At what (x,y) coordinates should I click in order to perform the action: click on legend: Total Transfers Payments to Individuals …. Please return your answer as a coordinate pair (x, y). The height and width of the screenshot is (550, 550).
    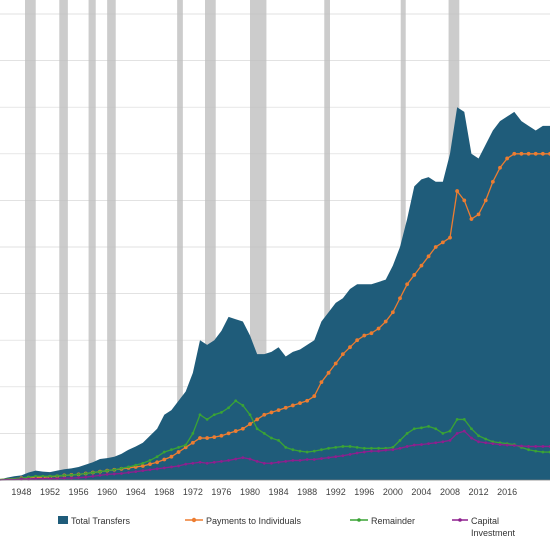
    Looking at the image, I should click on (287, 527).